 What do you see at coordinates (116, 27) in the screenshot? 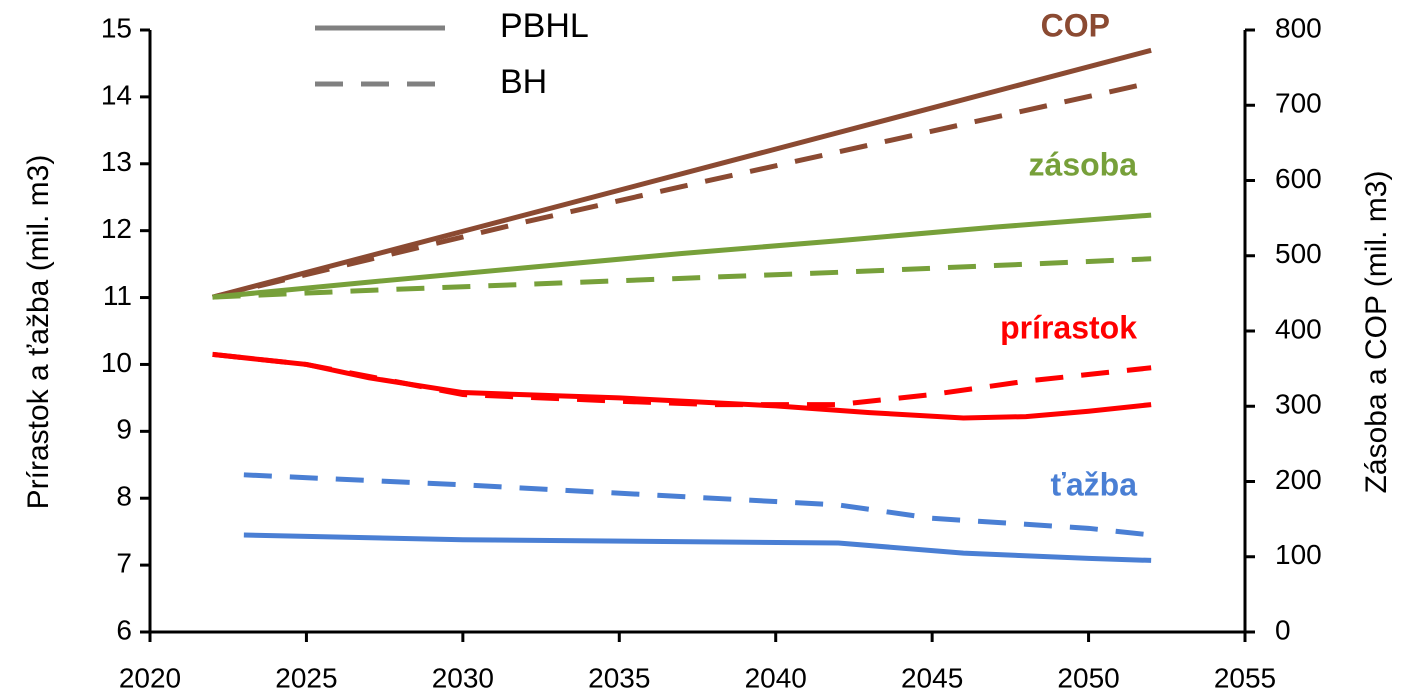
I see `y-tick-label: 15` at bounding box center [116, 27].